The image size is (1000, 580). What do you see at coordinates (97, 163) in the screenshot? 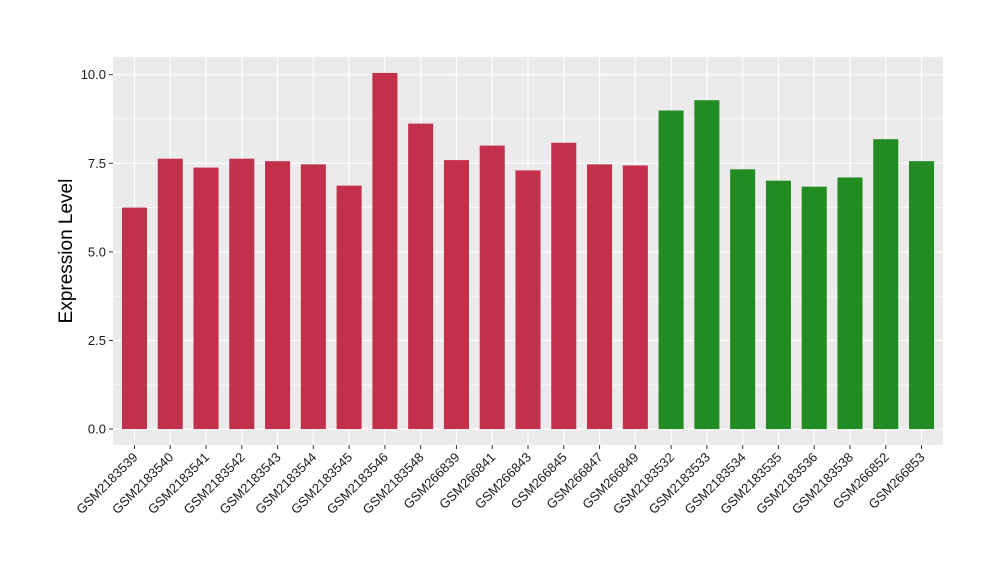
I see `y-tick-label: 7.5` at bounding box center [97, 163].